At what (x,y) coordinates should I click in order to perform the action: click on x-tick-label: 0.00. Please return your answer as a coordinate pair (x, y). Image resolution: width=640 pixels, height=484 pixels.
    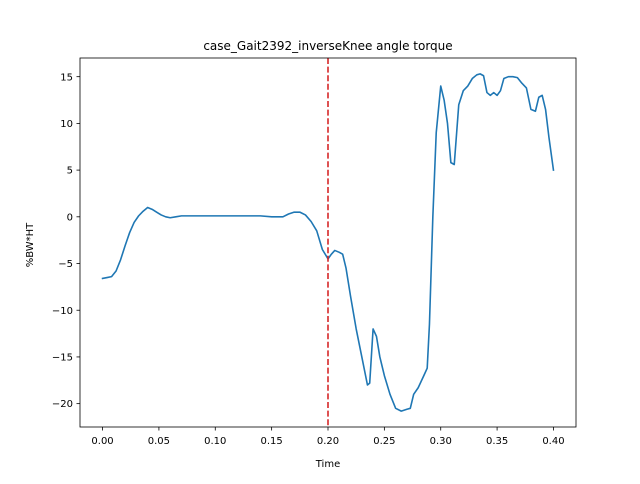
    Looking at the image, I should click on (102, 441).